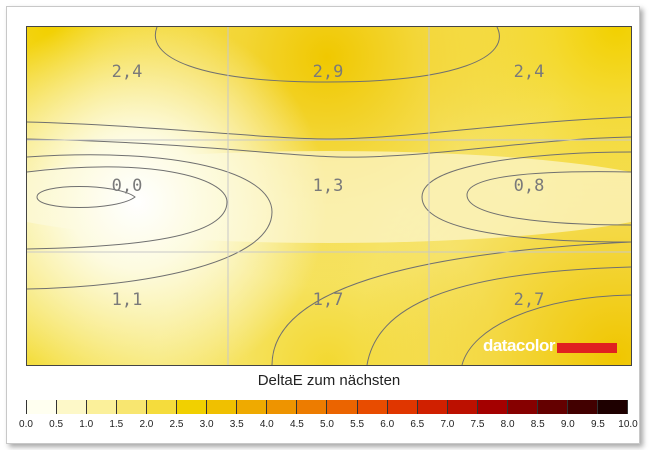  What do you see at coordinates (328, 72) in the screenshot?
I see `cell-label: 2,9` at bounding box center [328, 72].